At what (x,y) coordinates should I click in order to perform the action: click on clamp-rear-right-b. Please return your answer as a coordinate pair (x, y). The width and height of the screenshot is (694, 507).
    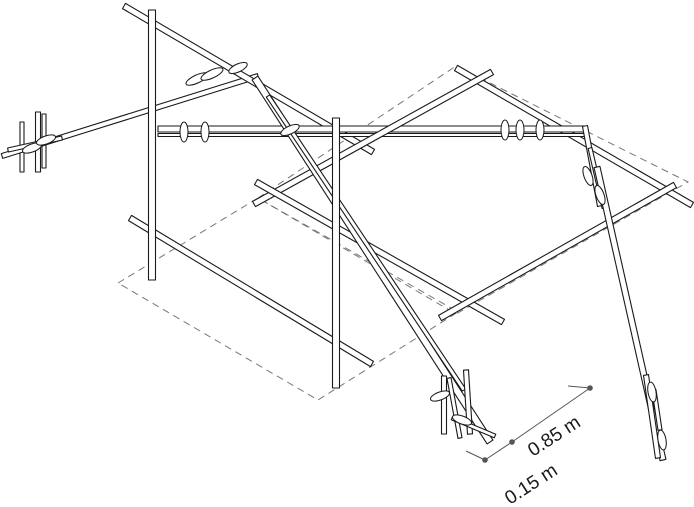
    Looking at the image, I should click on (520, 130).